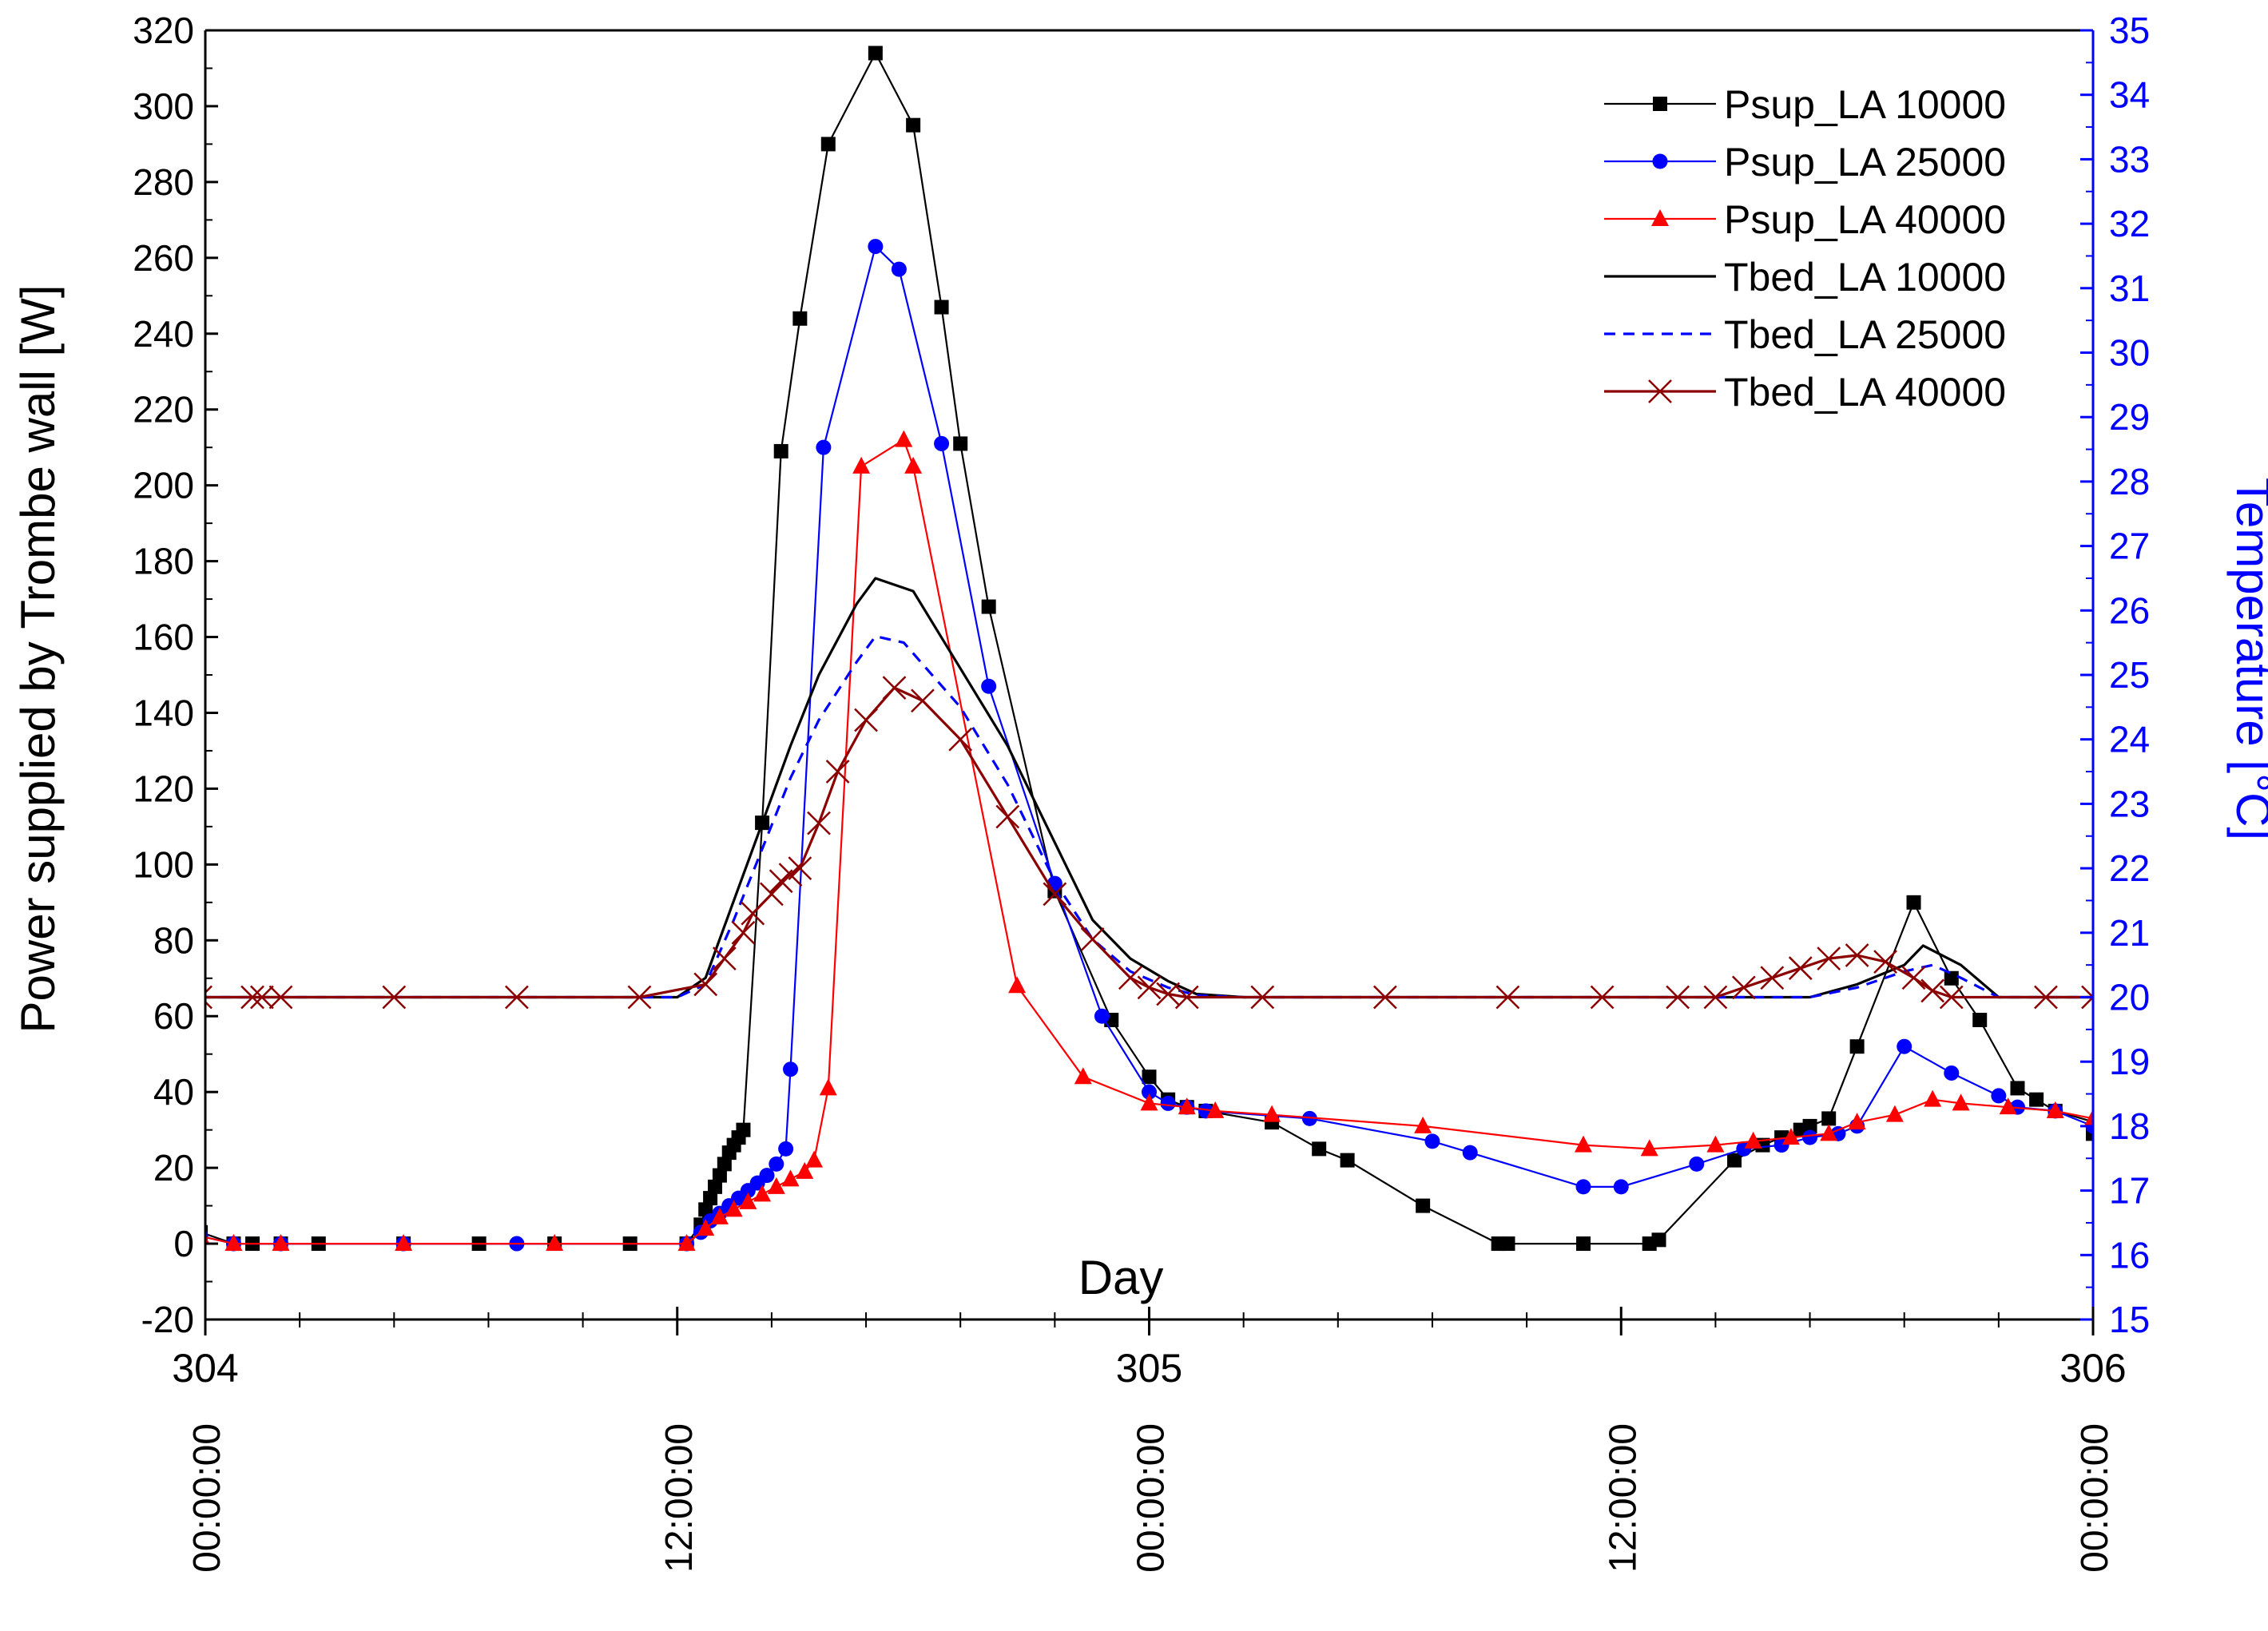  What do you see at coordinates (2129, 1319) in the screenshot?
I see `y-right-tick-label: 15` at bounding box center [2129, 1319].